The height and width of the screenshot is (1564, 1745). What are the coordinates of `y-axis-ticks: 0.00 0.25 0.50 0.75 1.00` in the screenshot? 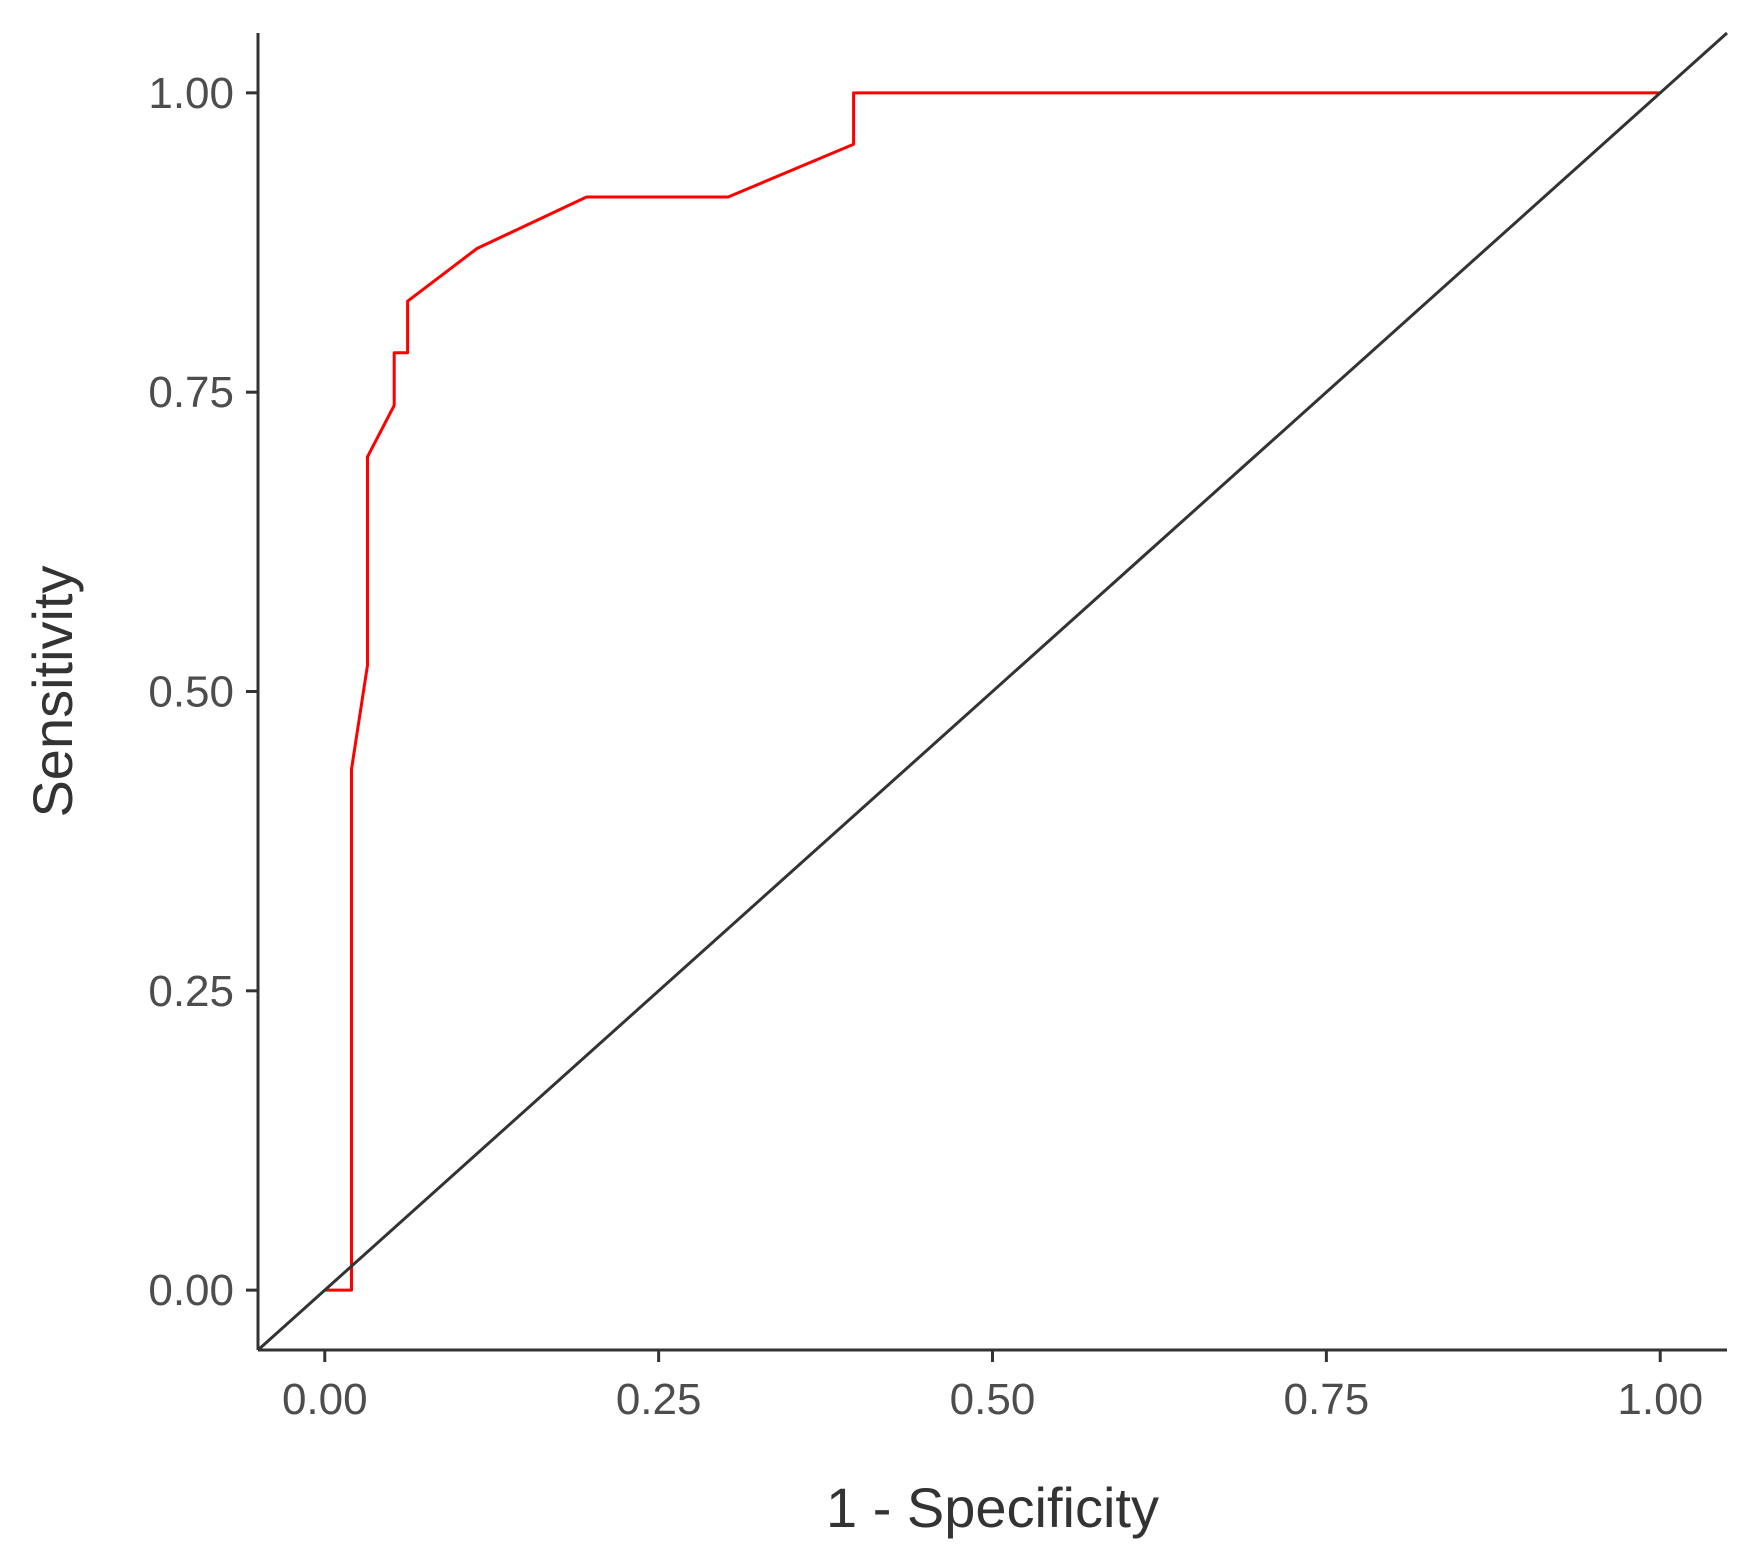 It's located at (203, 692).